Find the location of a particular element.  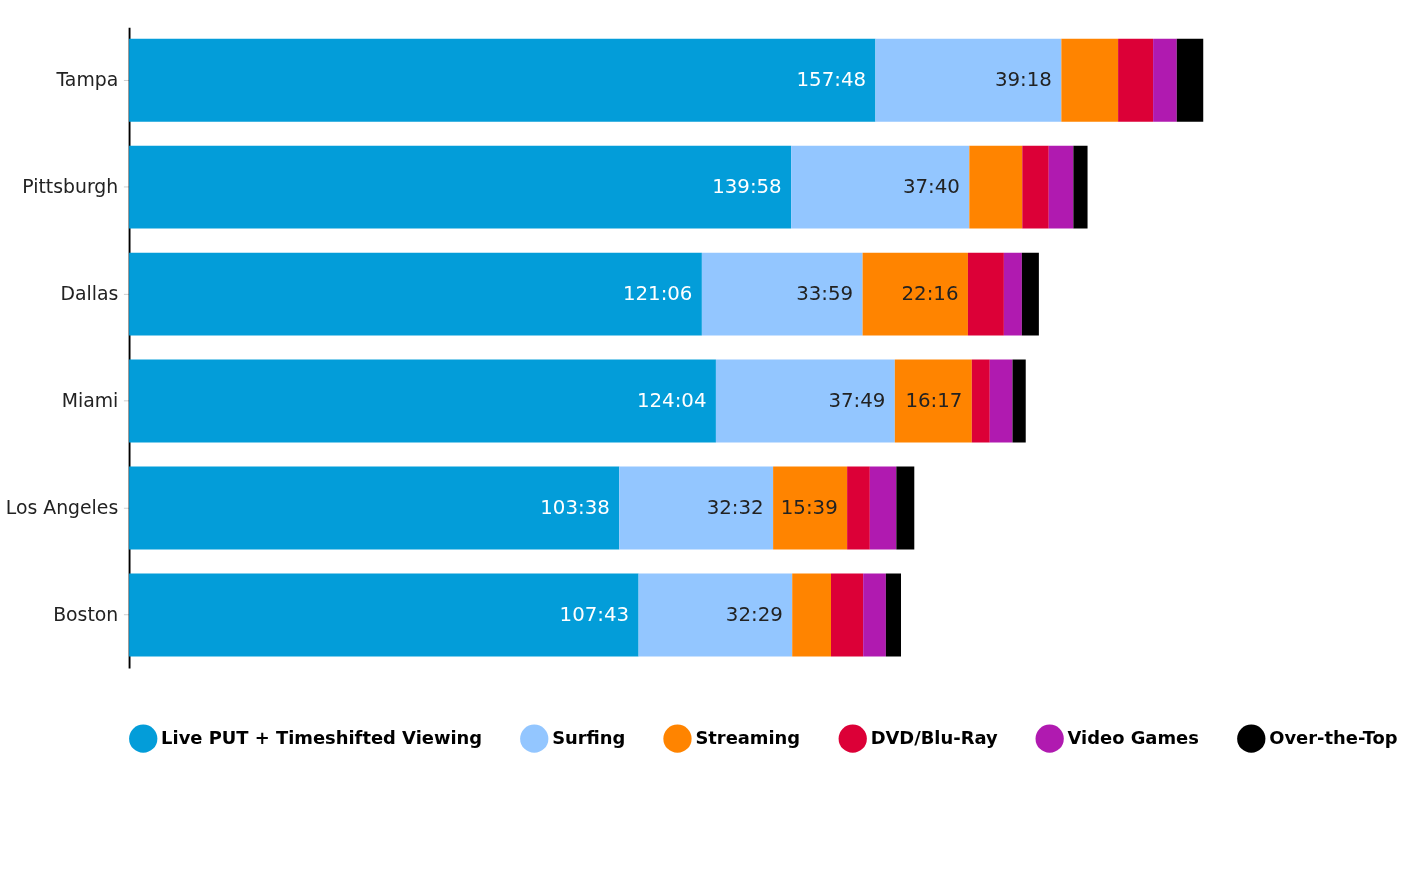

legend-label: Streaming is located at coordinates (748, 738).